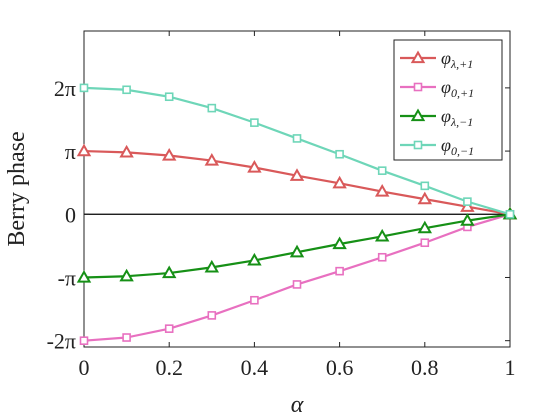 The width and height of the screenshot is (560, 420). Describe the element at coordinates (255, 367) in the screenshot. I see `x-tick-label: 0.4` at that location.